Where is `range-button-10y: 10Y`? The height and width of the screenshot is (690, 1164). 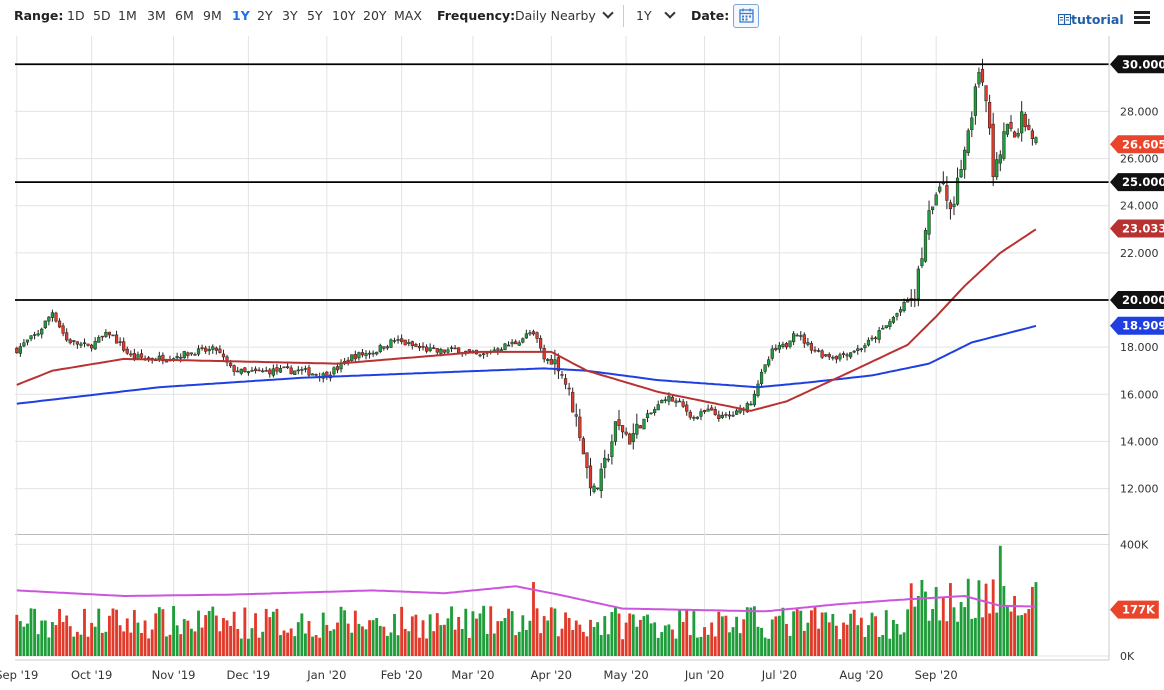
range-button-10y: 10Y is located at coordinates (344, 15).